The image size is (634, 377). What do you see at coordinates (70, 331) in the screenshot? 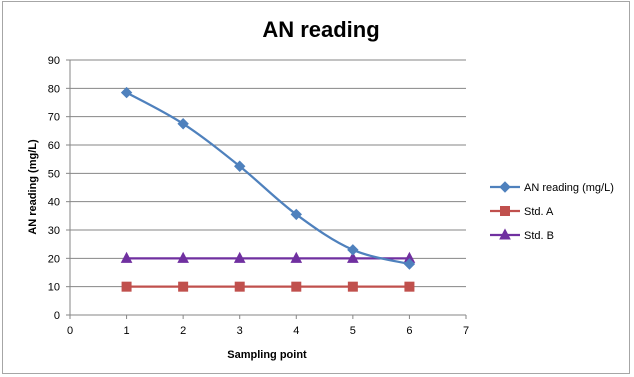
I see `x-tick-label: 0` at bounding box center [70, 331].